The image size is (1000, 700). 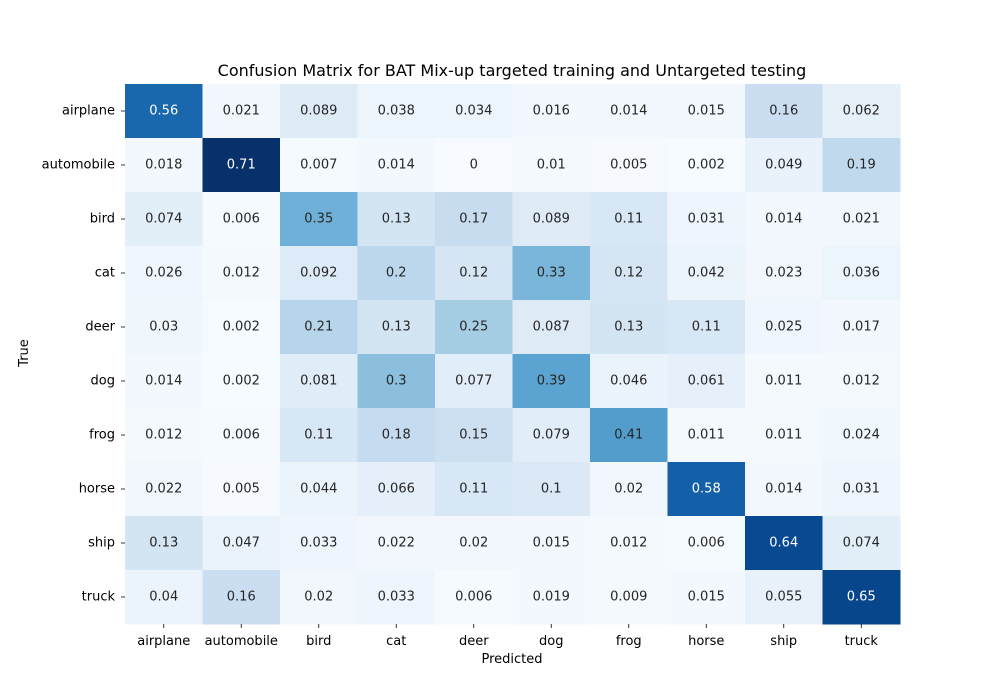 I want to click on cell-bird-deer, so click(x=474, y=219).